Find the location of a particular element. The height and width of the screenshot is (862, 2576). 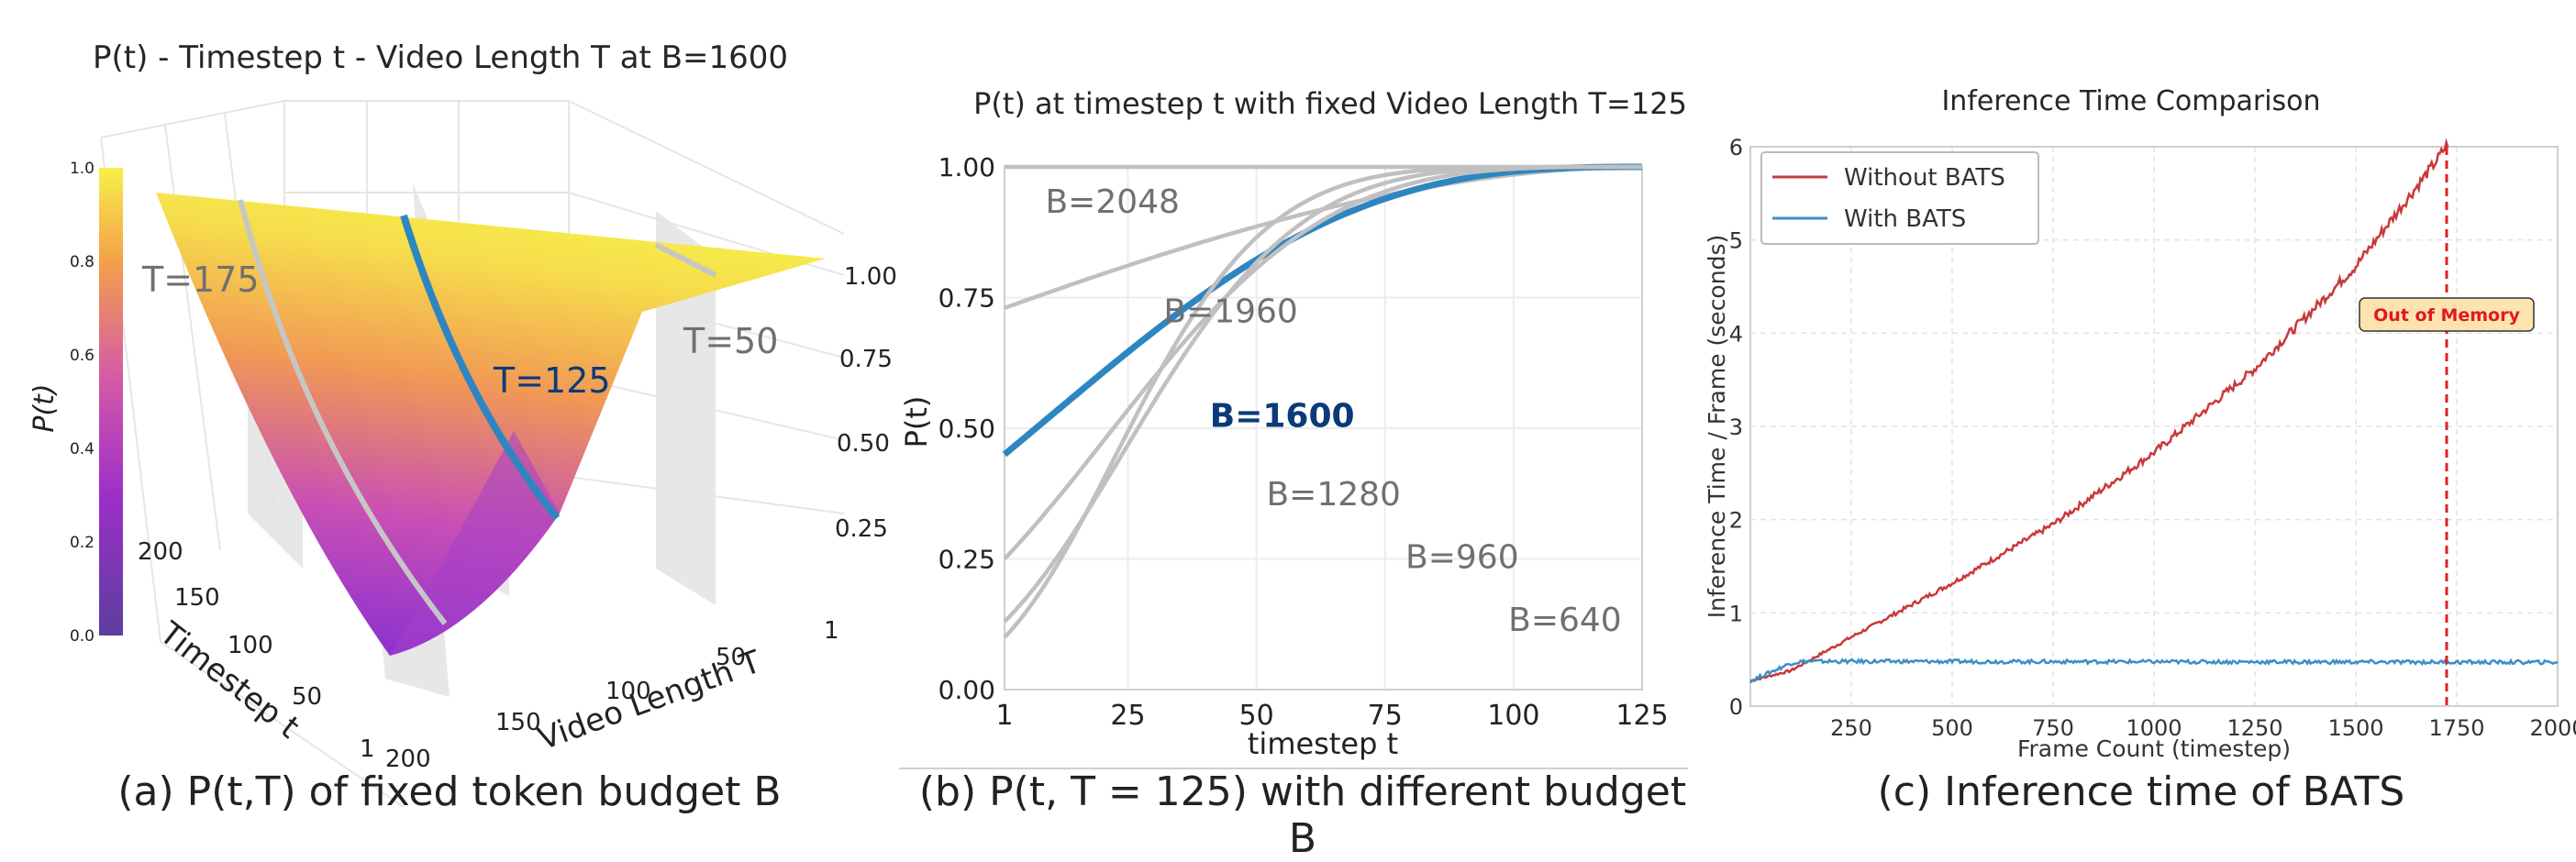

legend-label-without: Without BATS is located at coordinates (1924, 178).